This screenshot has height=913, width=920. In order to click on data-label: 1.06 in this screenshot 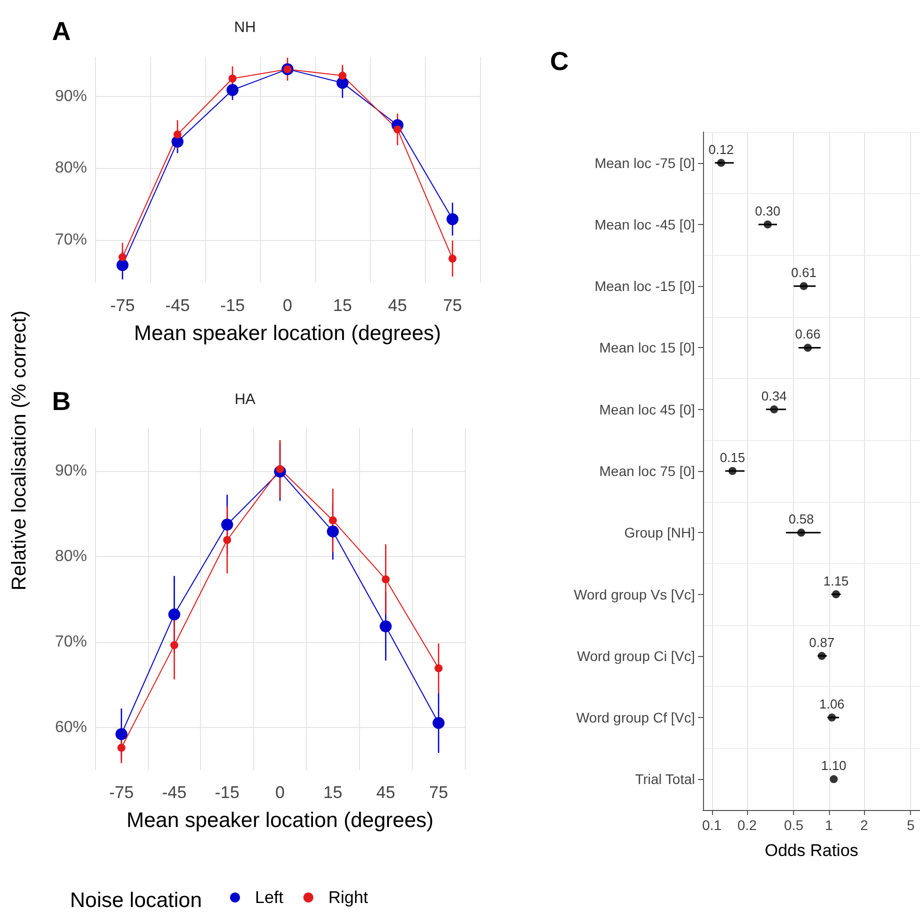, I will do `click(832, 704)`.